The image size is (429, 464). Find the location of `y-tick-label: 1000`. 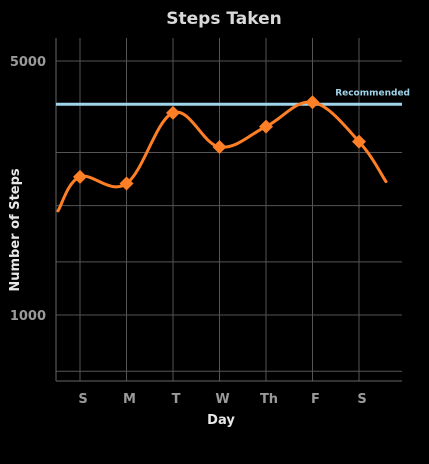

y-tick-label: 1000 is located at coordinates (28, 316).